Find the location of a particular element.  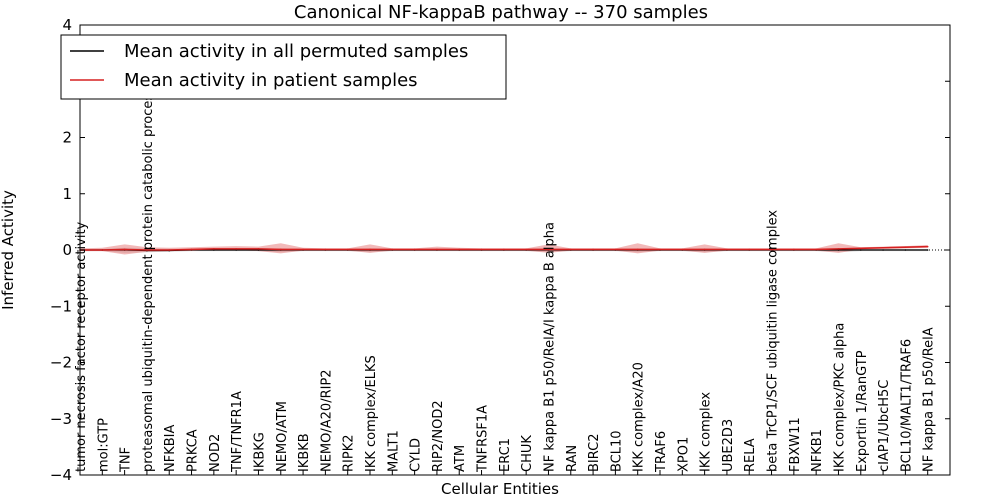

x-tick-label: NF kappa B1 p50/RelA/I kappa B alpha is located at coordinates (549, 347).